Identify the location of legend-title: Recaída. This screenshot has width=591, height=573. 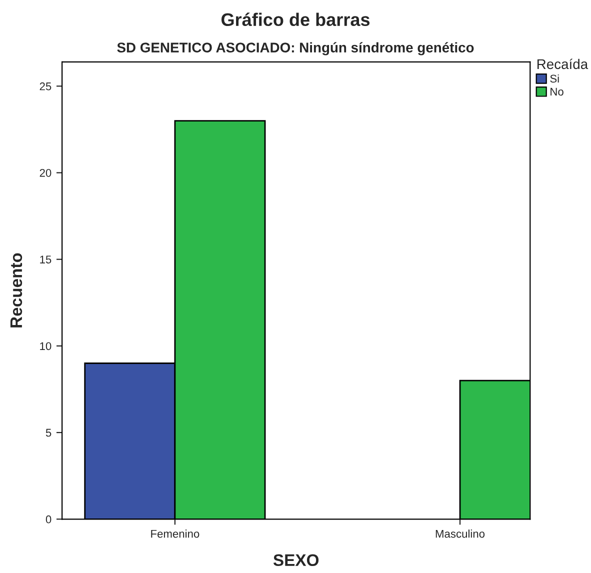
(562, 64).